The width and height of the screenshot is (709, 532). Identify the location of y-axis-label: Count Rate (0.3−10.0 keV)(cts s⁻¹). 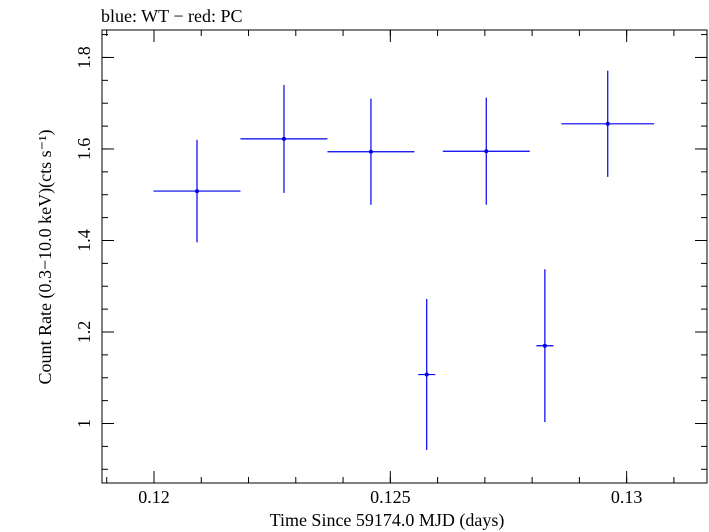
(45, 256).